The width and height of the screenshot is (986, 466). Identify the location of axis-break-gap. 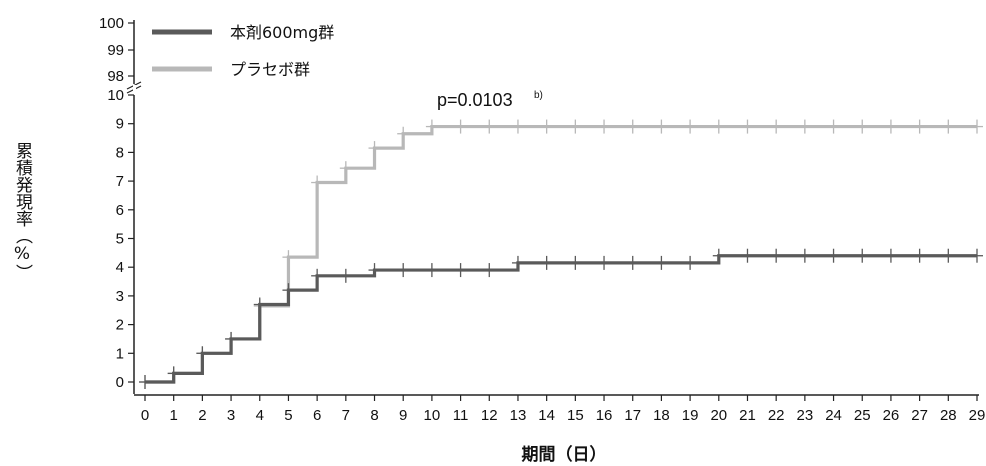
(134, 88).